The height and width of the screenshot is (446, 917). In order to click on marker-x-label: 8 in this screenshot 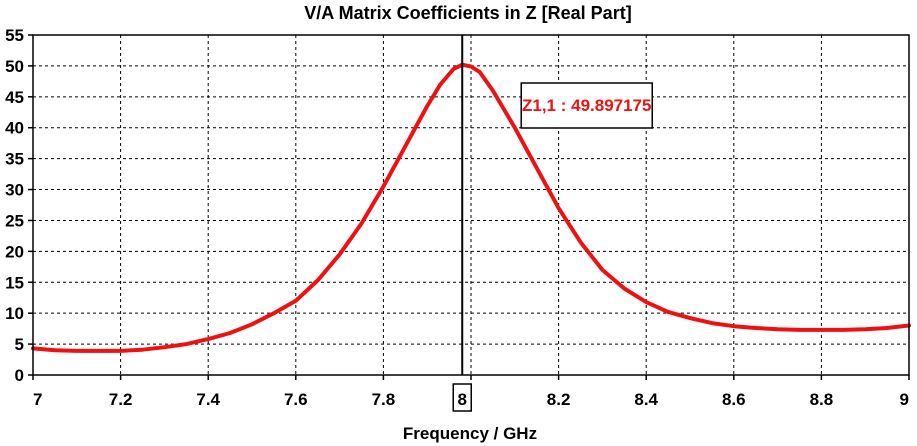, I will do `click(462, 399)`.